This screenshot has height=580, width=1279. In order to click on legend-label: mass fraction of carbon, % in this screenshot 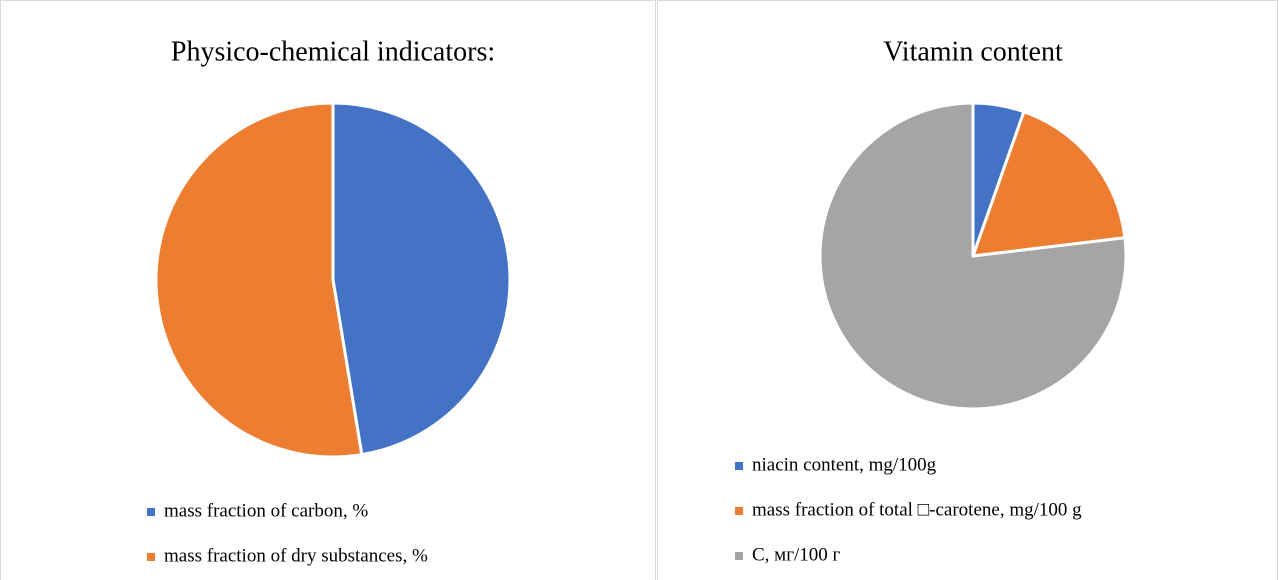, I will do `click(266, 510)`.